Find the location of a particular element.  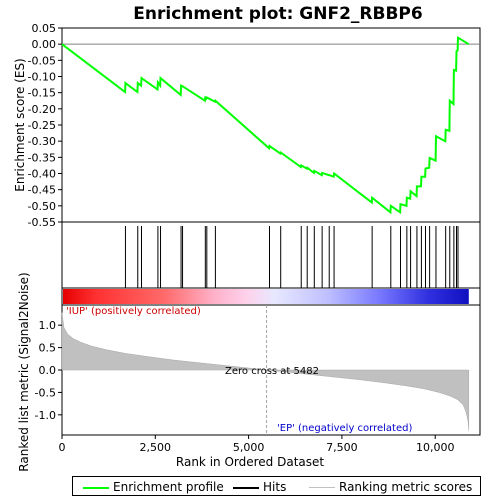

es-y-tick-label: 0.00 is located at coordinates (44, 44).